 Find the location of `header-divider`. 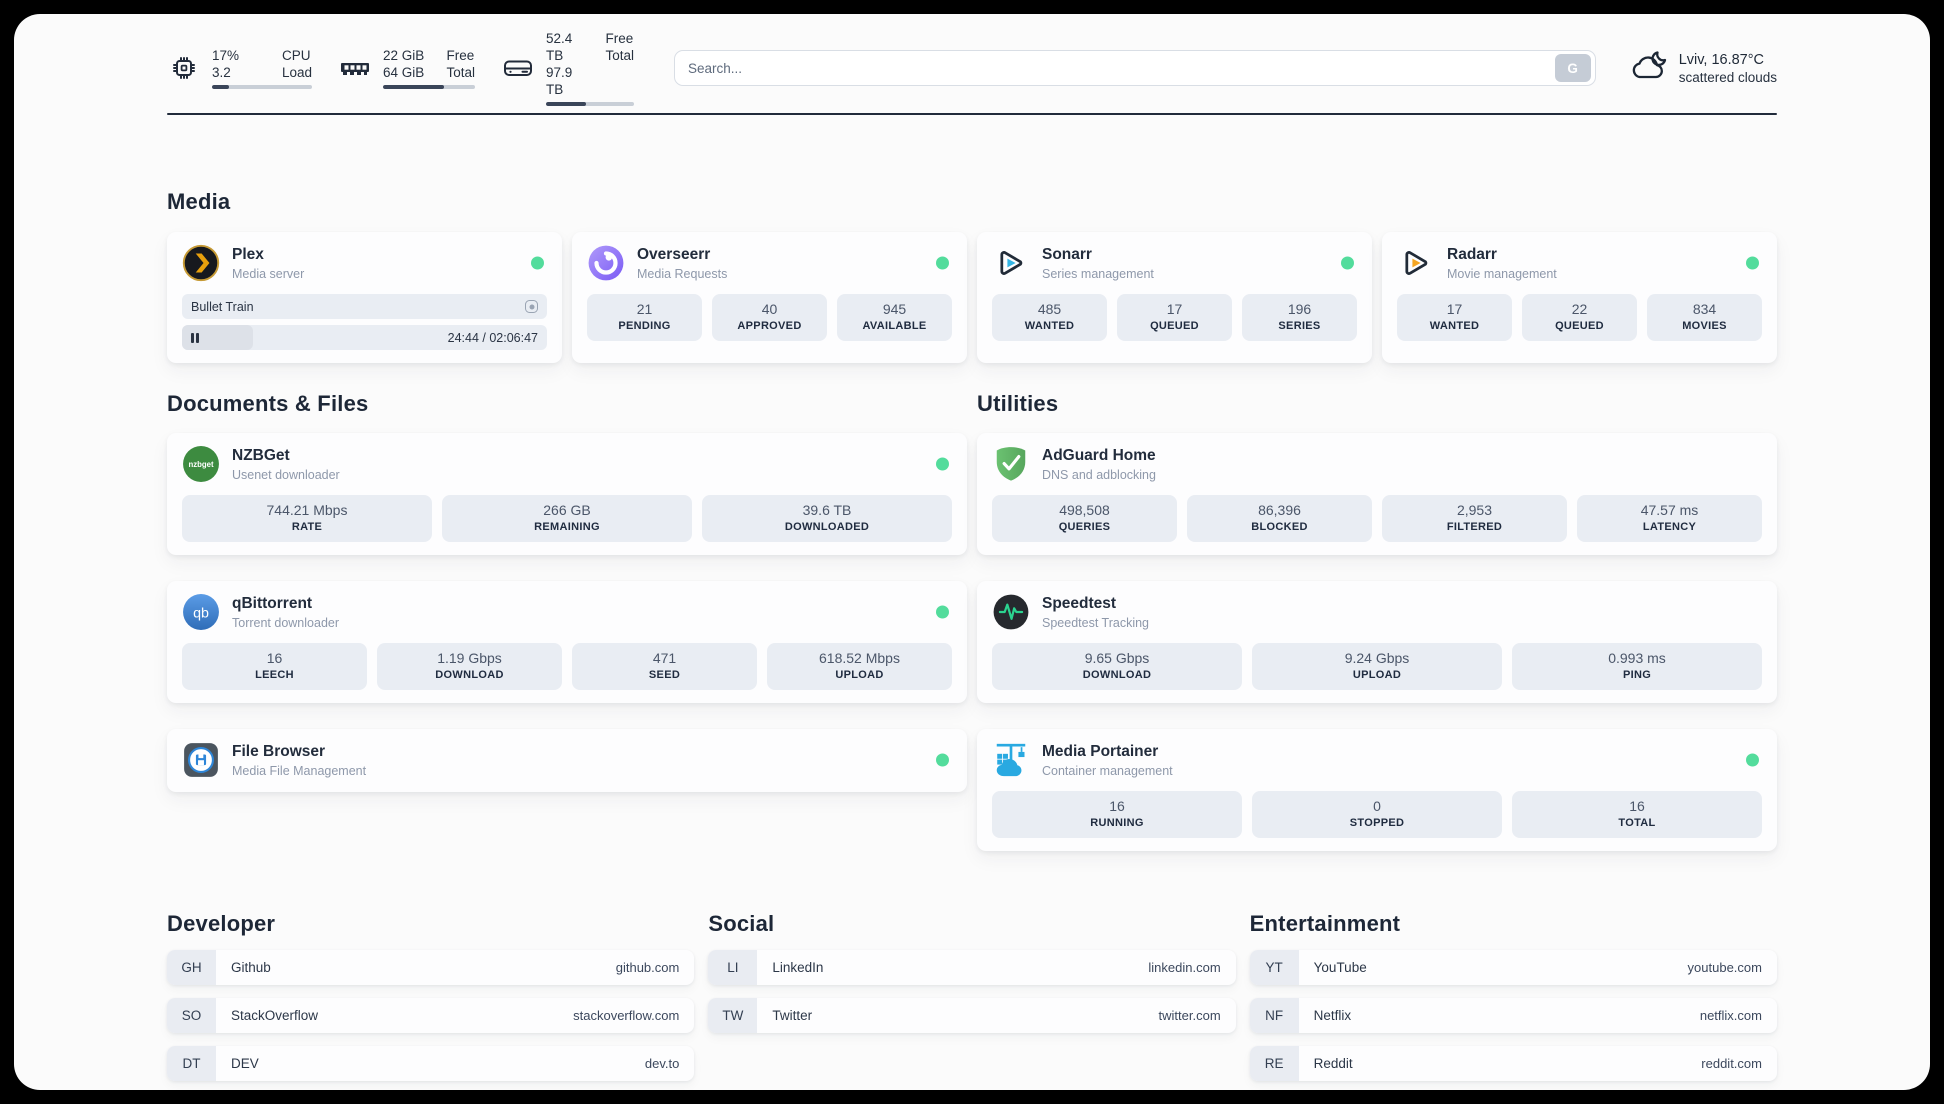

header-divider is located at coordinates (972, 114).